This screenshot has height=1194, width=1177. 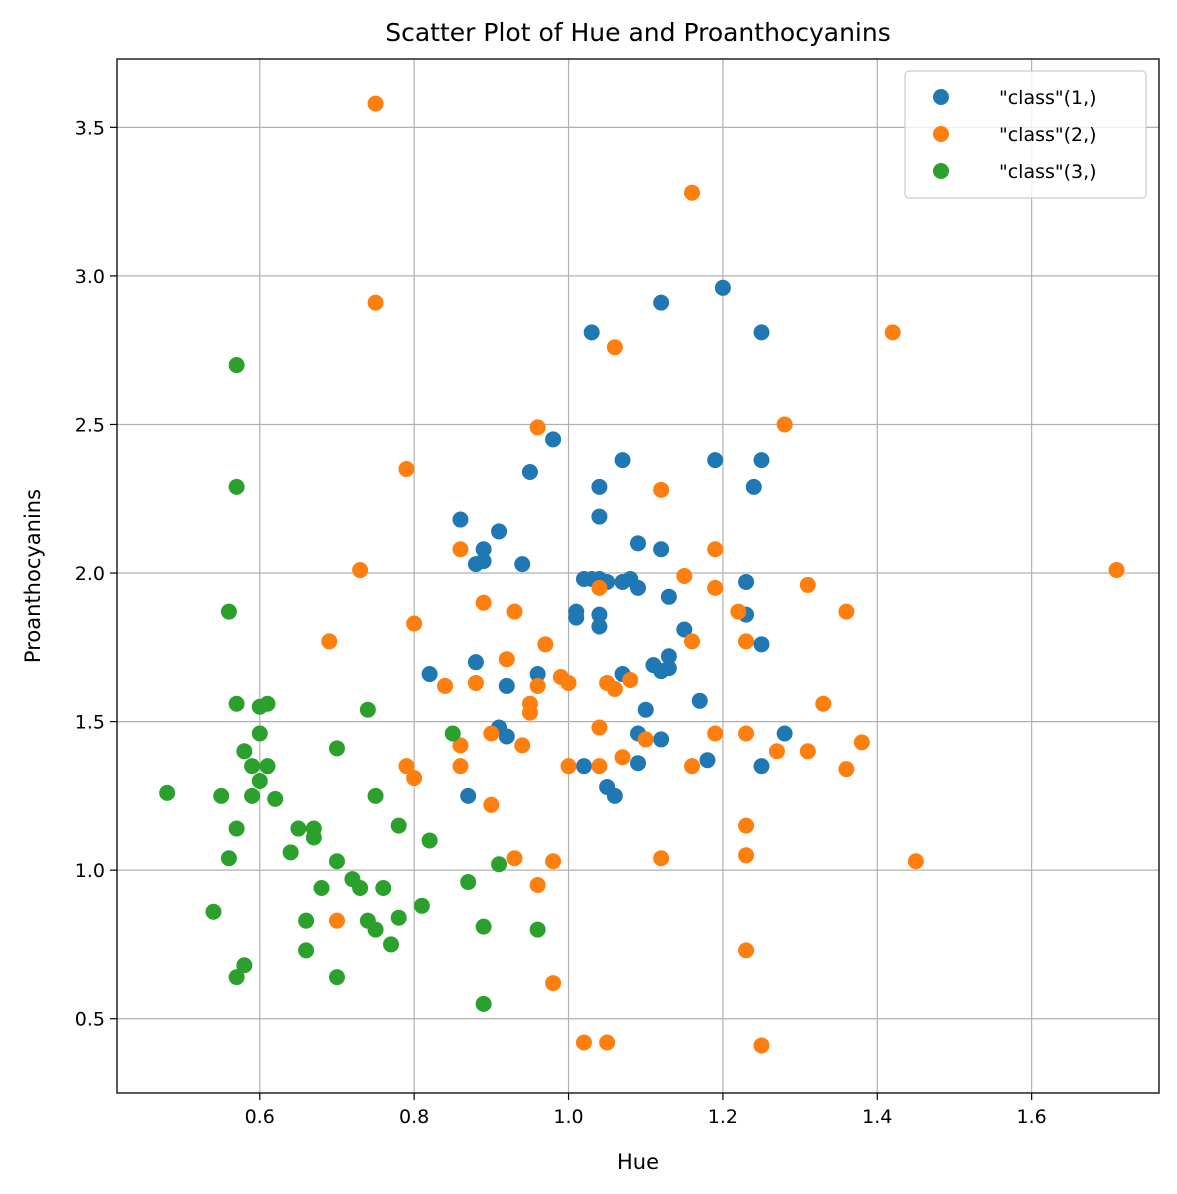 What do you see at coordinates (1025, 134) in the screenshot?
I see `legend: "class"(1,) "class"(2,) "class"(3,)` at bounding box center [1025, 134].